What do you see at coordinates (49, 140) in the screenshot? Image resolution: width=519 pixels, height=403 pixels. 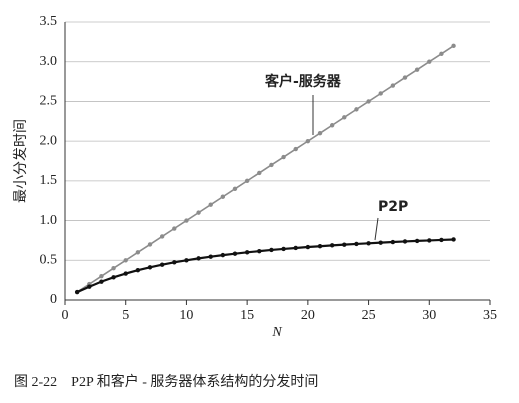 I see `y-tick-label: 2.0` at bounding box center [49, 140].